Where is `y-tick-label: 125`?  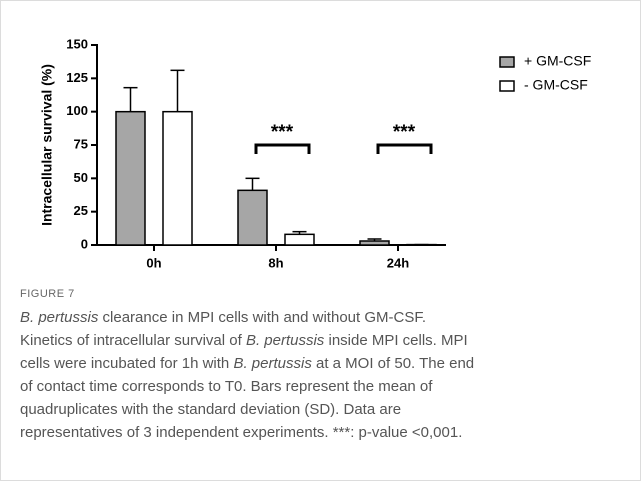 y-tick-label: 125 is located at coordinates (77, 77).